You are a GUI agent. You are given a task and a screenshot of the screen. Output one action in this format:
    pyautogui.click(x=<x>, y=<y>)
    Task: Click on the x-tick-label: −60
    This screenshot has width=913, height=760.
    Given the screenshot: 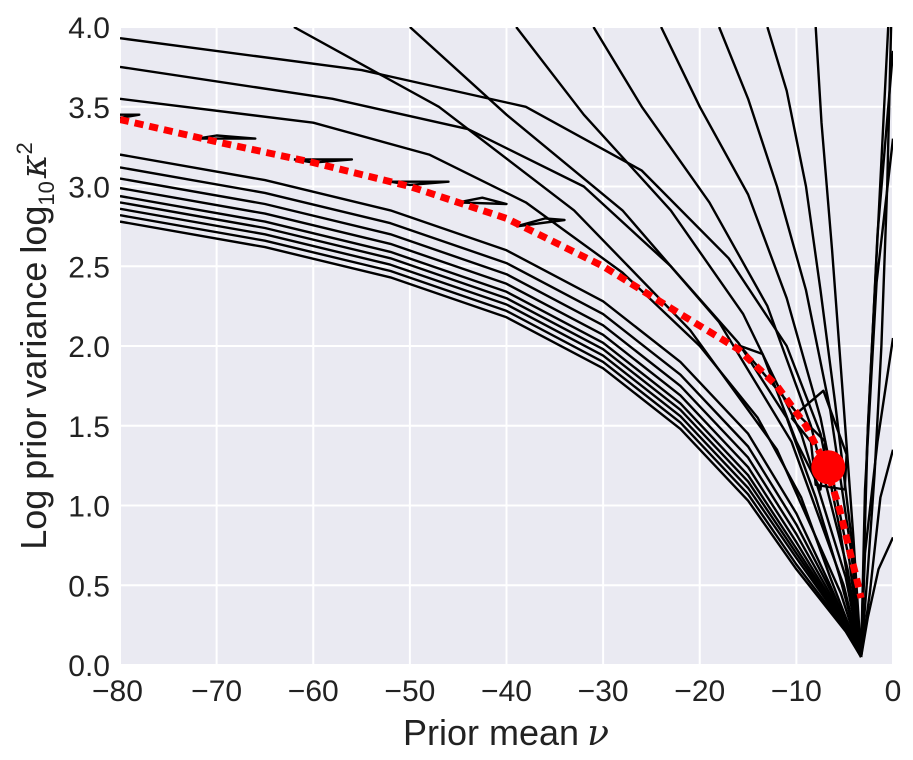 What is the action you would take?
    pyautogui.click(x=313, y=691)
    